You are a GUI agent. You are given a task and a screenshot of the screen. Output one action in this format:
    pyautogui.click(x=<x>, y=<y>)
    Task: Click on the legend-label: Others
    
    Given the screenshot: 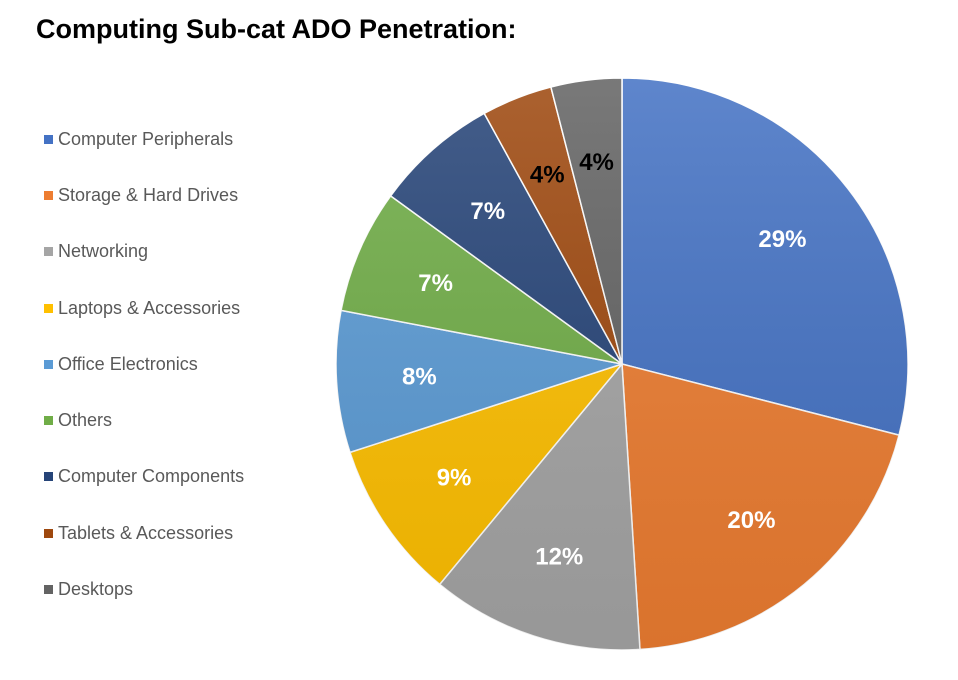 What is the action you would take?
    pyautogui.click(x=85, y=420)
    